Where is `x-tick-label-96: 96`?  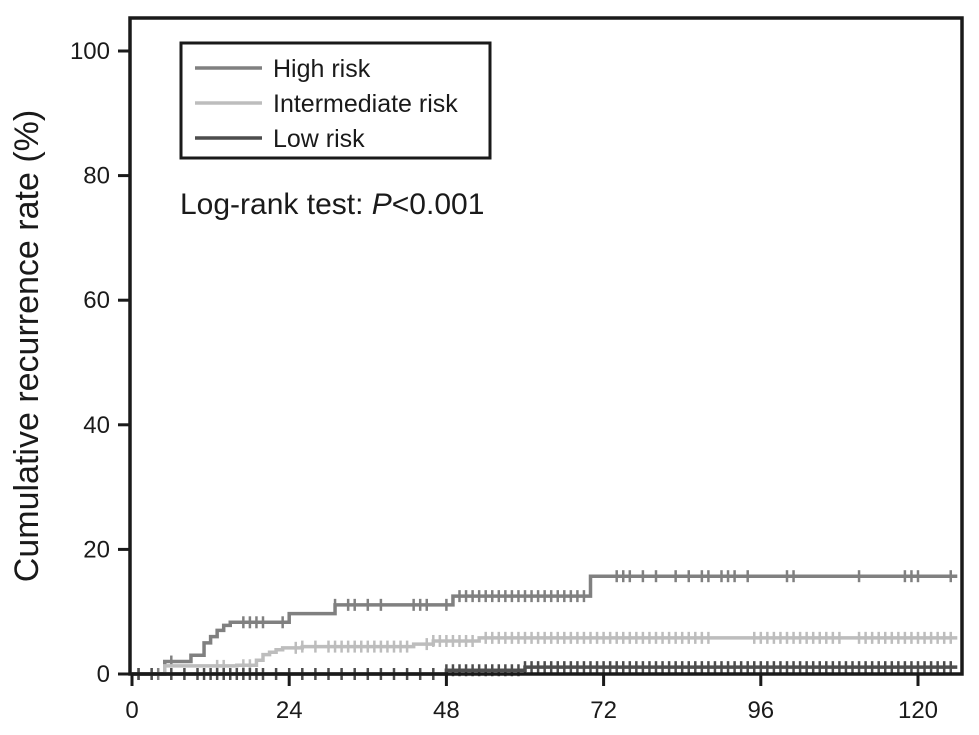
x-tick-label-96: 96 is located at coordinates (760, 710).